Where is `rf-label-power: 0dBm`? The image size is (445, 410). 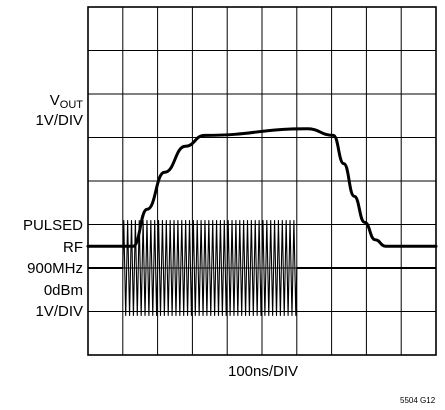
rf-label-power: 0dBm is located at coordinates (63, 290).